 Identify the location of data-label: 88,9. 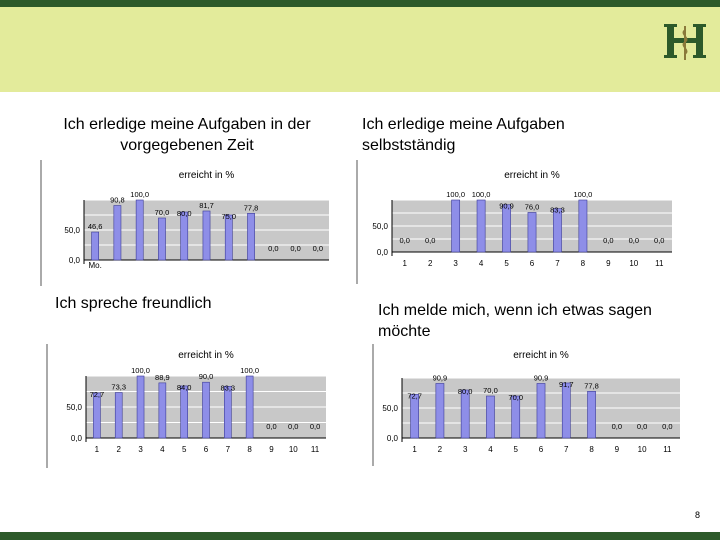
(162, 377).